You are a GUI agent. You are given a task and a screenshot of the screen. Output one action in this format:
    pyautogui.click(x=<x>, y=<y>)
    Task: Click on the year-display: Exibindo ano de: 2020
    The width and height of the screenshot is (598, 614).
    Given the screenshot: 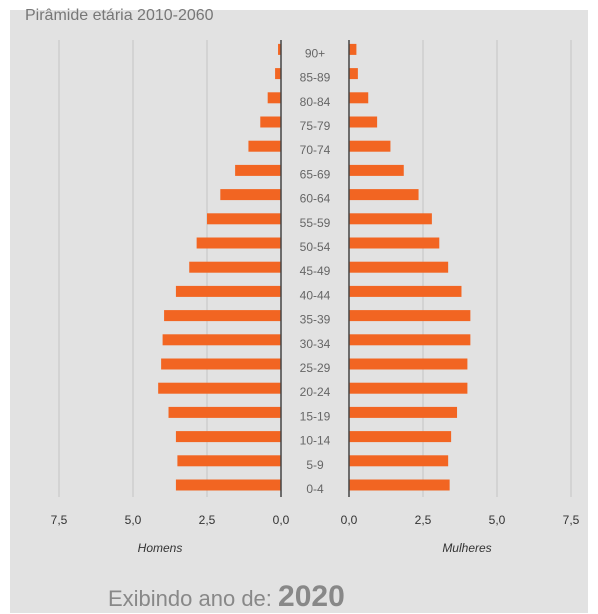 What is the action you would take?
    pyautogui.click(x=226, y=597)
    